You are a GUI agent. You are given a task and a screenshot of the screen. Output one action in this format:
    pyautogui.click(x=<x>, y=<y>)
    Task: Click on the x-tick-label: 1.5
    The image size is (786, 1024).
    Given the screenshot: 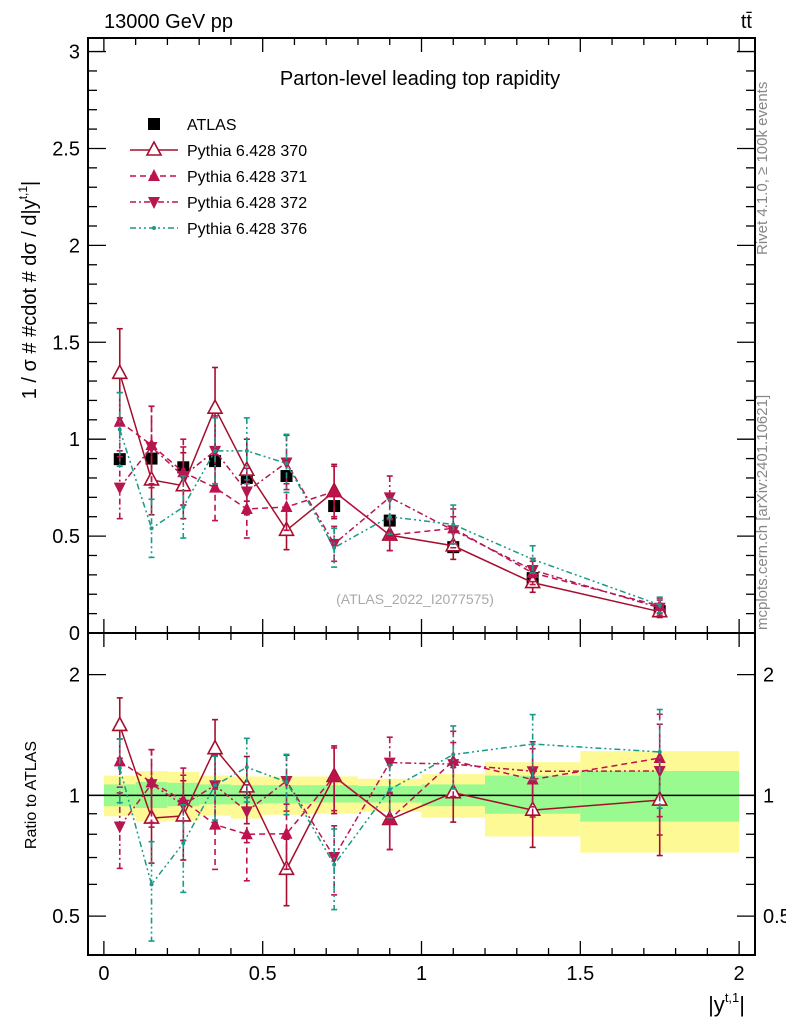 What is the action you would take?
    pyautogui.click(x=580, y=974)
    